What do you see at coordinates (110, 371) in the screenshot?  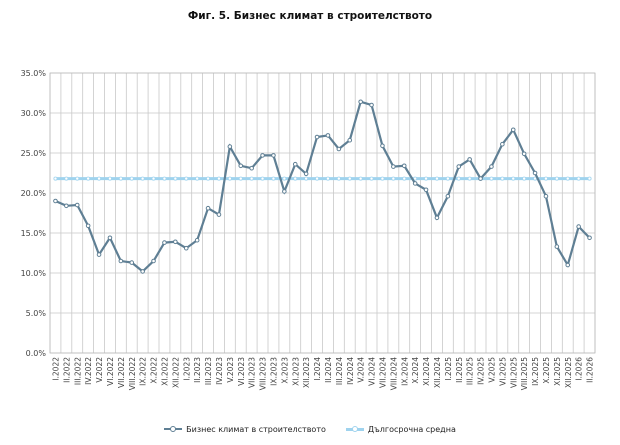 I see `x-tick-label: VI.2022` at bounding box center [110, 371].